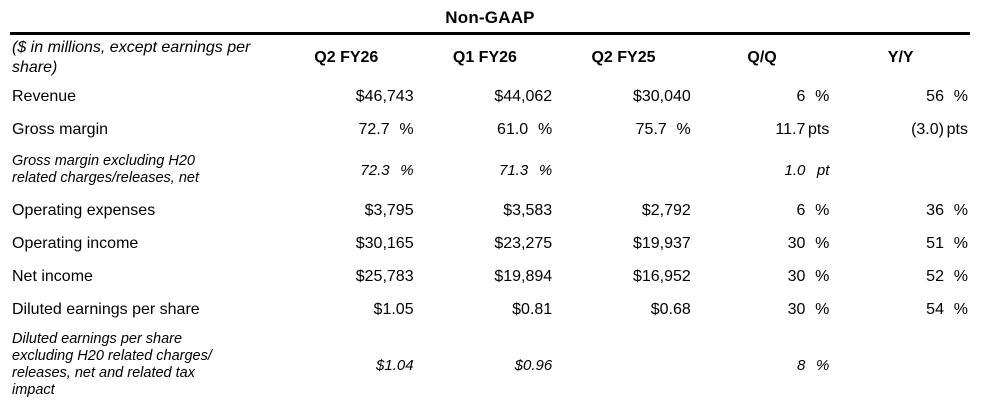 The height and width of the screenshot is (409, 1000). Describe the element at coordinates (346, 244) in the screenshot. I see `cell-value: $30,165` at that location.